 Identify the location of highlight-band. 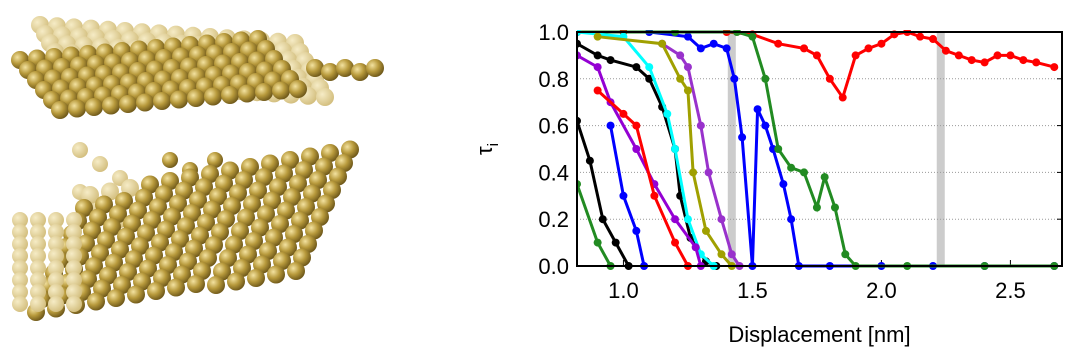
(940, 149).